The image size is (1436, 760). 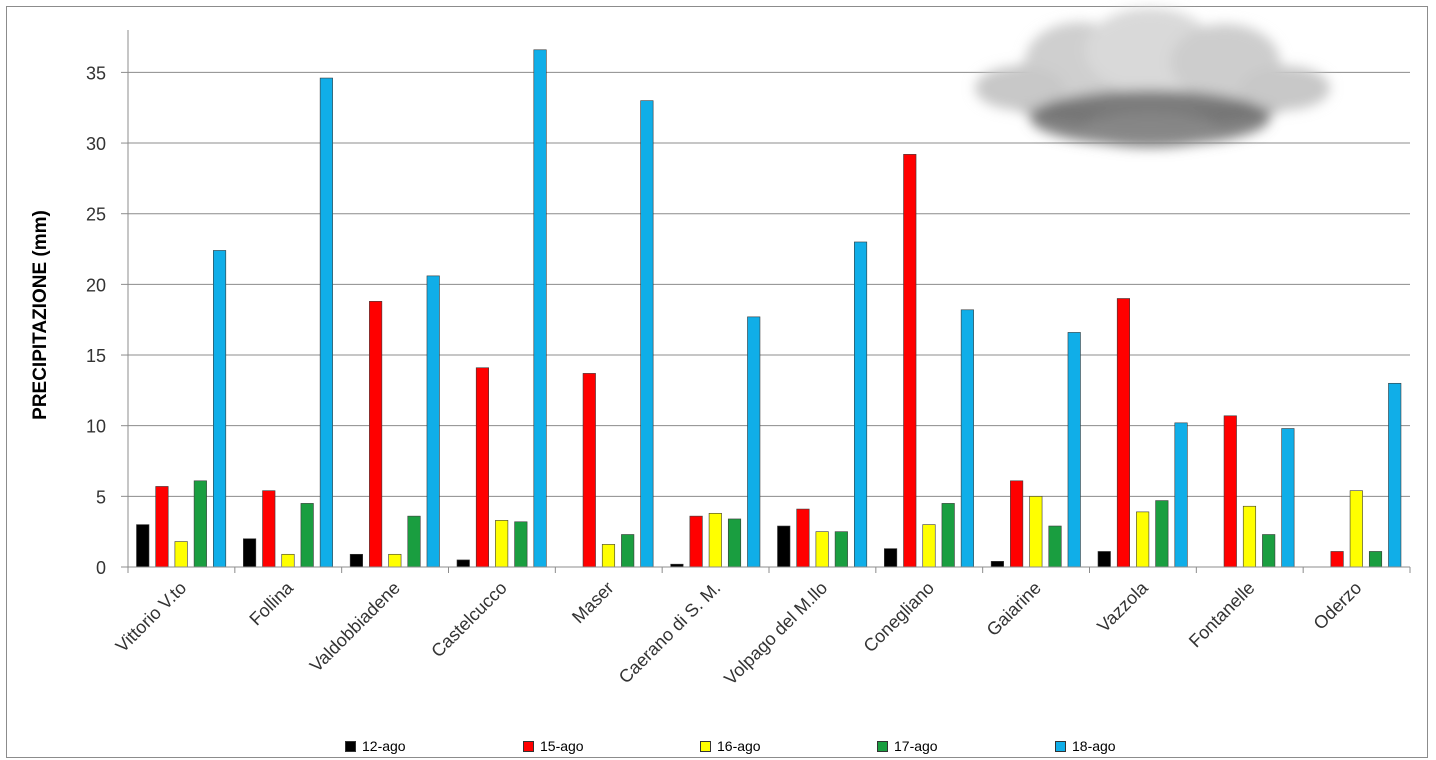 I want to click on y-tick-label: 30, so click(x=96, y=144).